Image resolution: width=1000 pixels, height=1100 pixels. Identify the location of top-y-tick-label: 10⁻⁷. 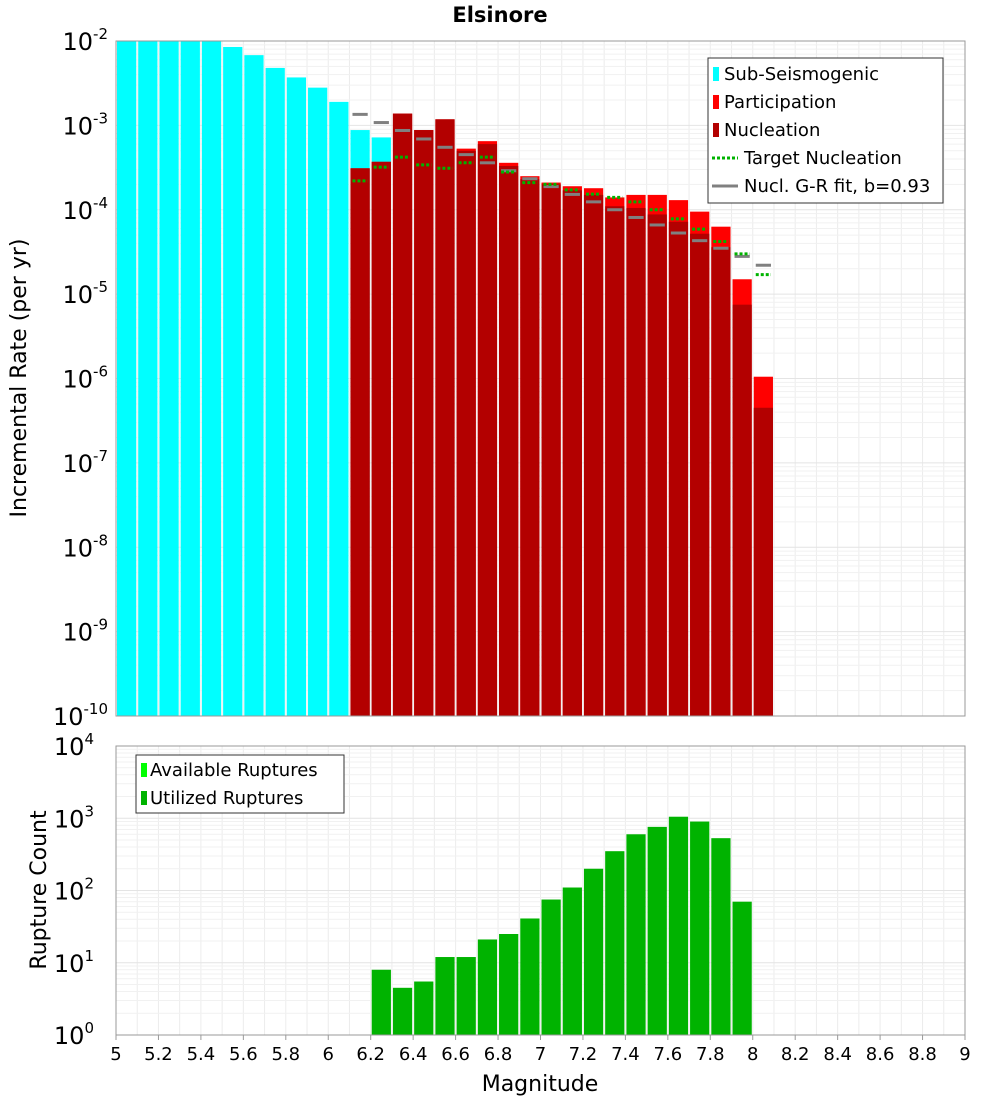
(85, 462).